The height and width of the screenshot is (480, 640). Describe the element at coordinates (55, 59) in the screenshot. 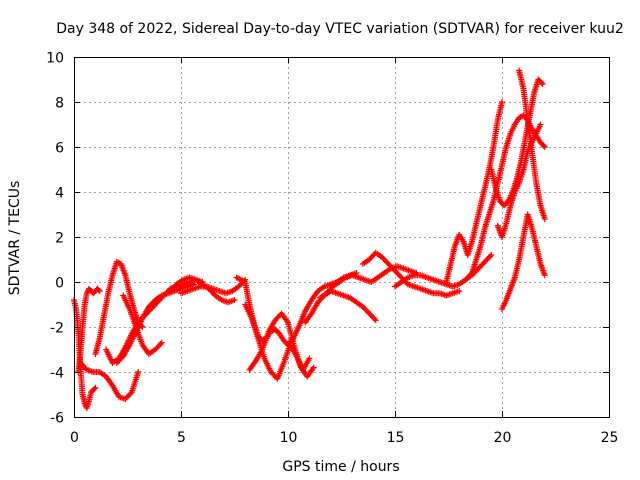

I see `y-tick-label: 10` at that location.